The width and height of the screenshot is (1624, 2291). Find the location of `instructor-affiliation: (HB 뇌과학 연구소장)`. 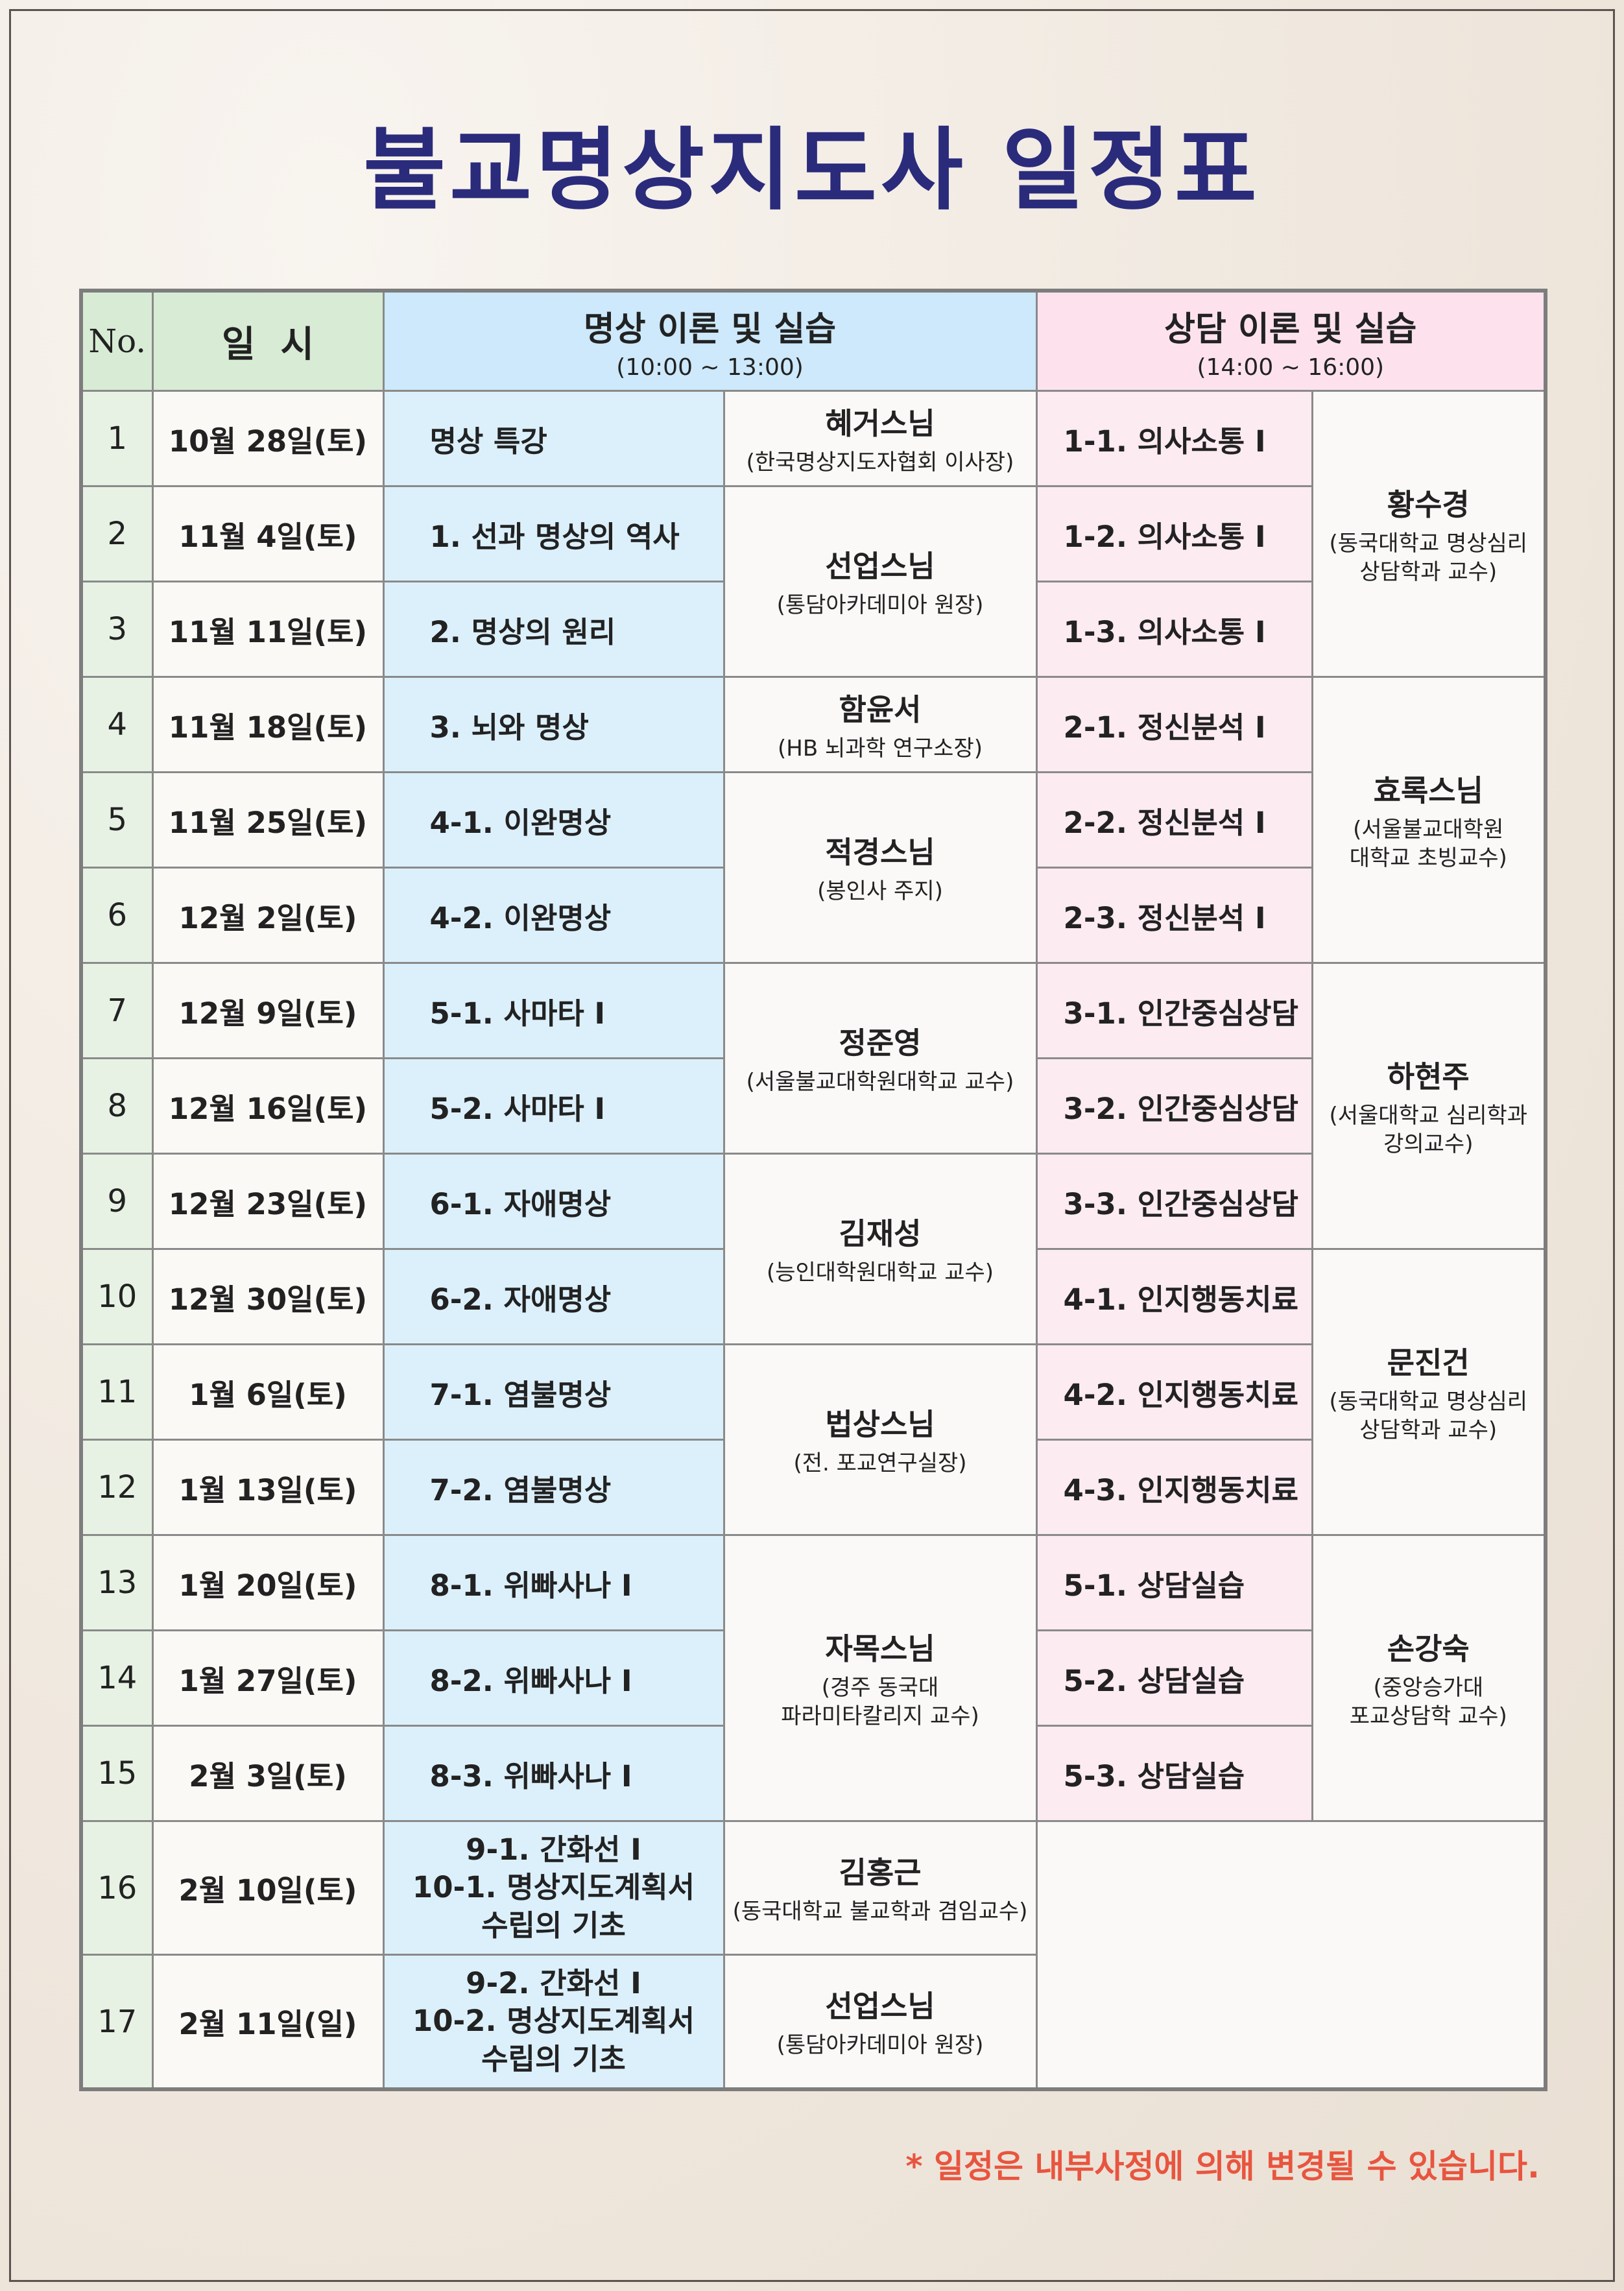

instructor-affiliation: (HB 뇌과학 연구소장) is located at coordinates (880, 748).